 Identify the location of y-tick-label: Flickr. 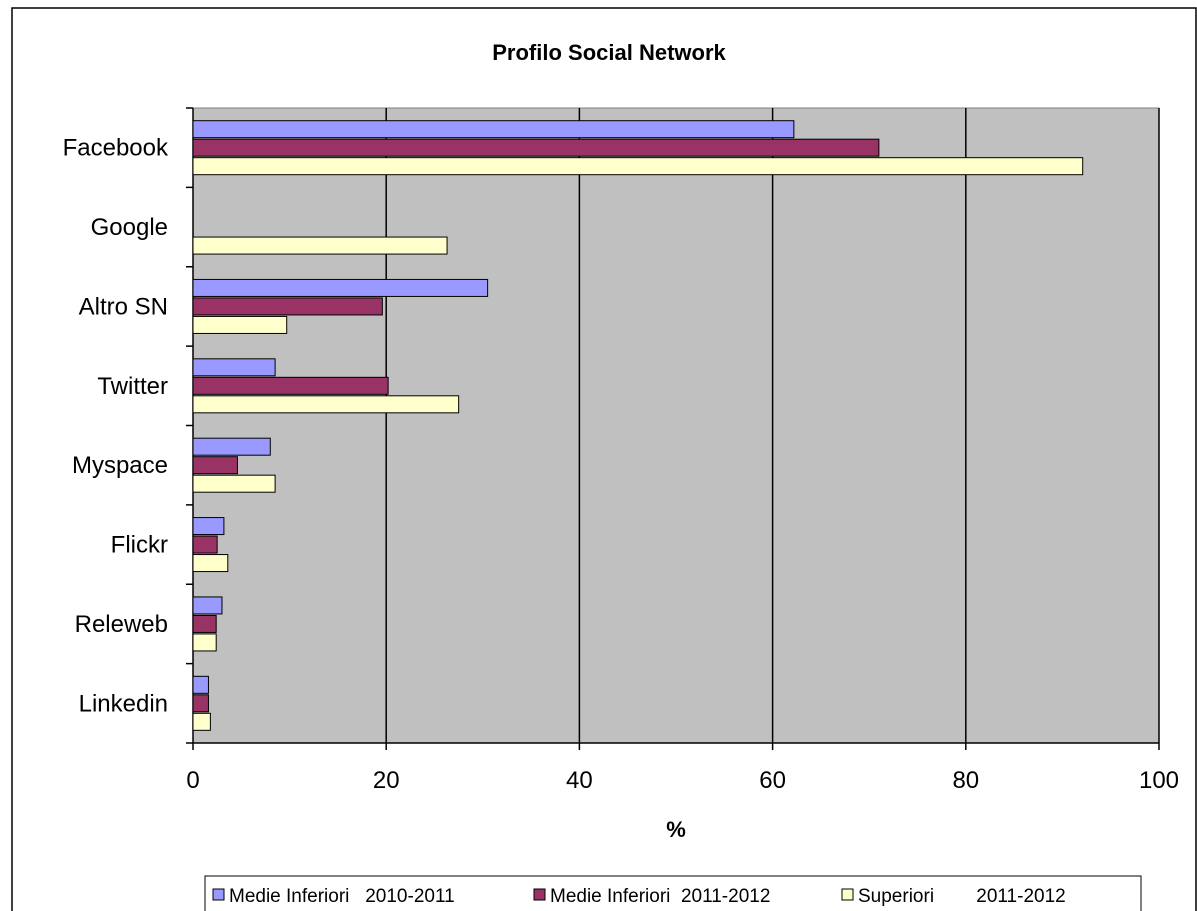
(139, 545).